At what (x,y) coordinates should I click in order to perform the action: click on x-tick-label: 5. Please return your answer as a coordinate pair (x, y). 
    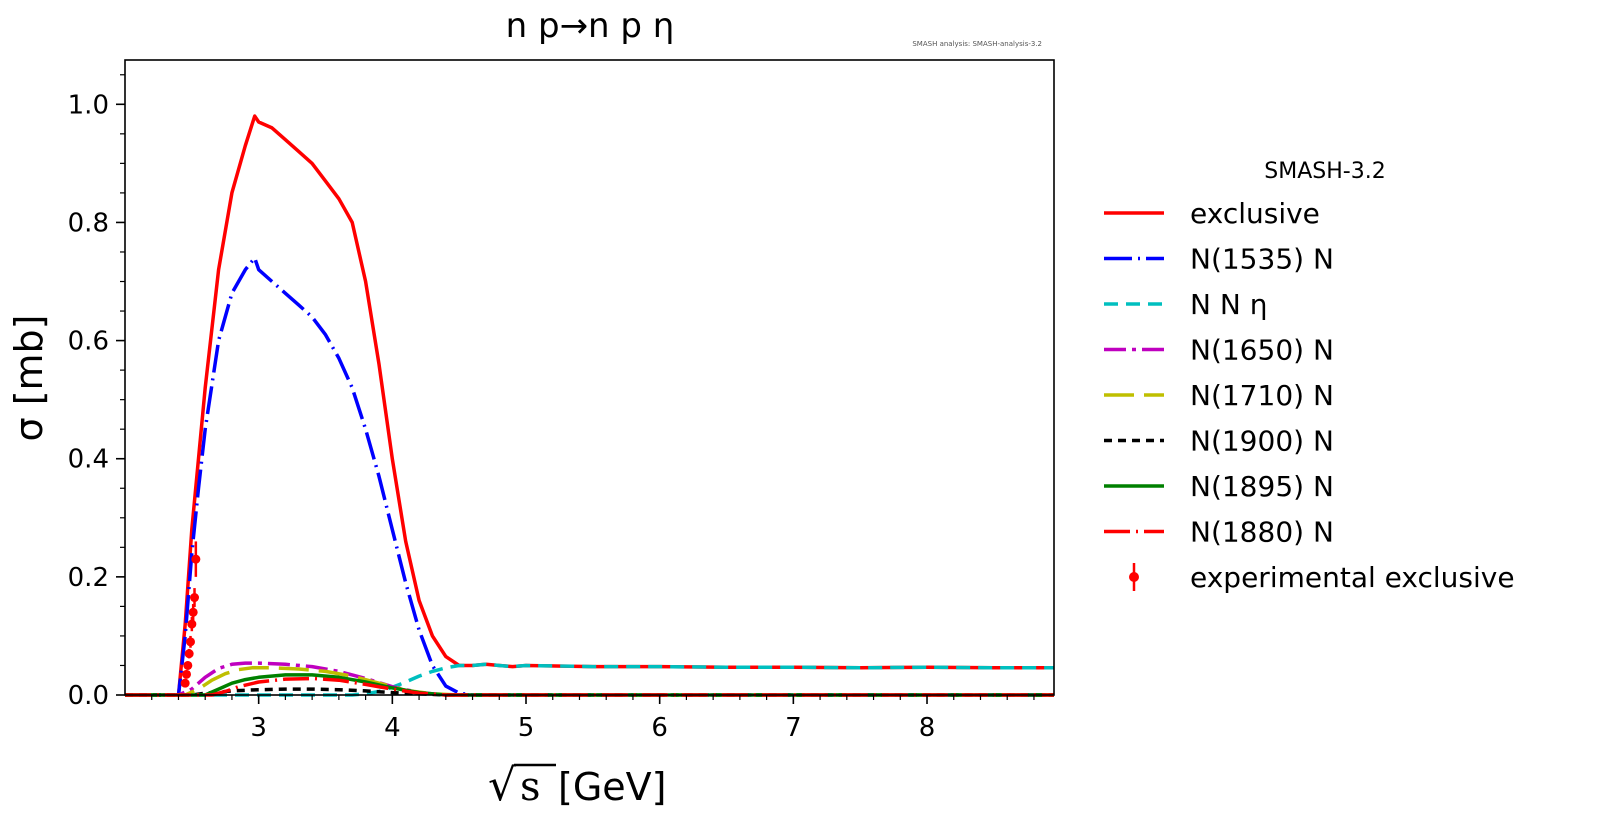
    Looking at the image, I should click on (526, 728).